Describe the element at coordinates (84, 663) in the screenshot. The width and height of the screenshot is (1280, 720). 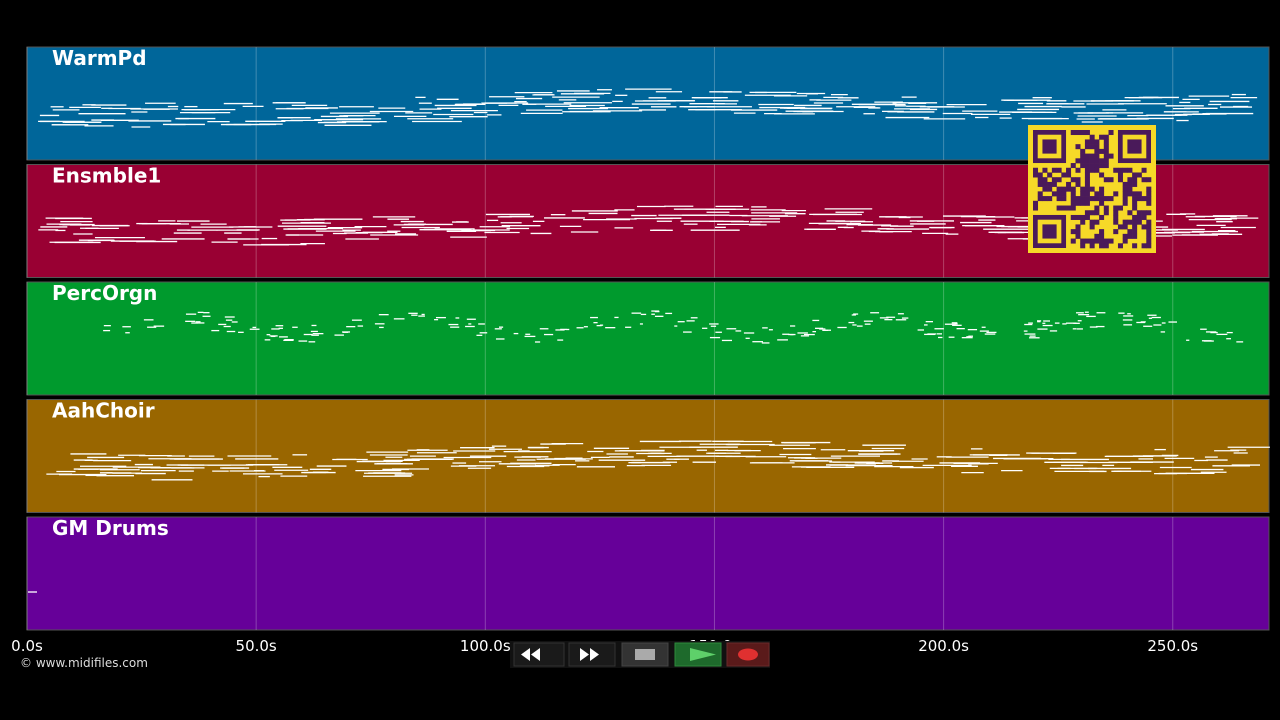
I see `copyright: © www.midifiles.com` at that location.